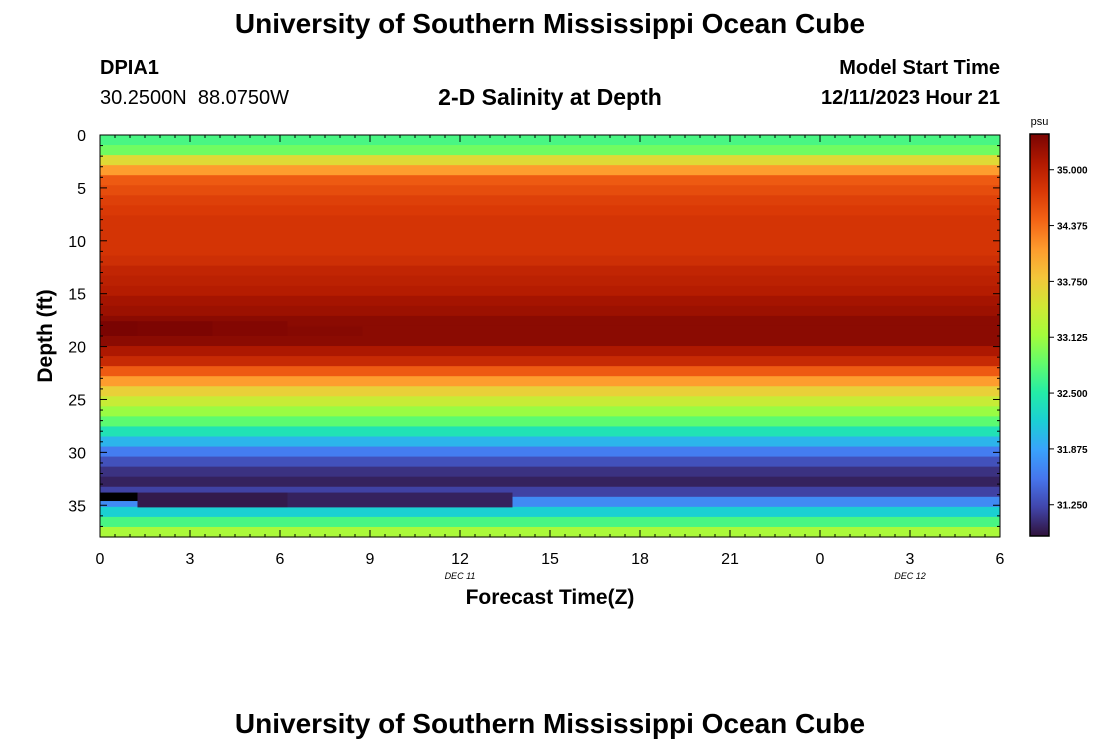  I want to click on y-tick-label: 10, so click(77, 242).